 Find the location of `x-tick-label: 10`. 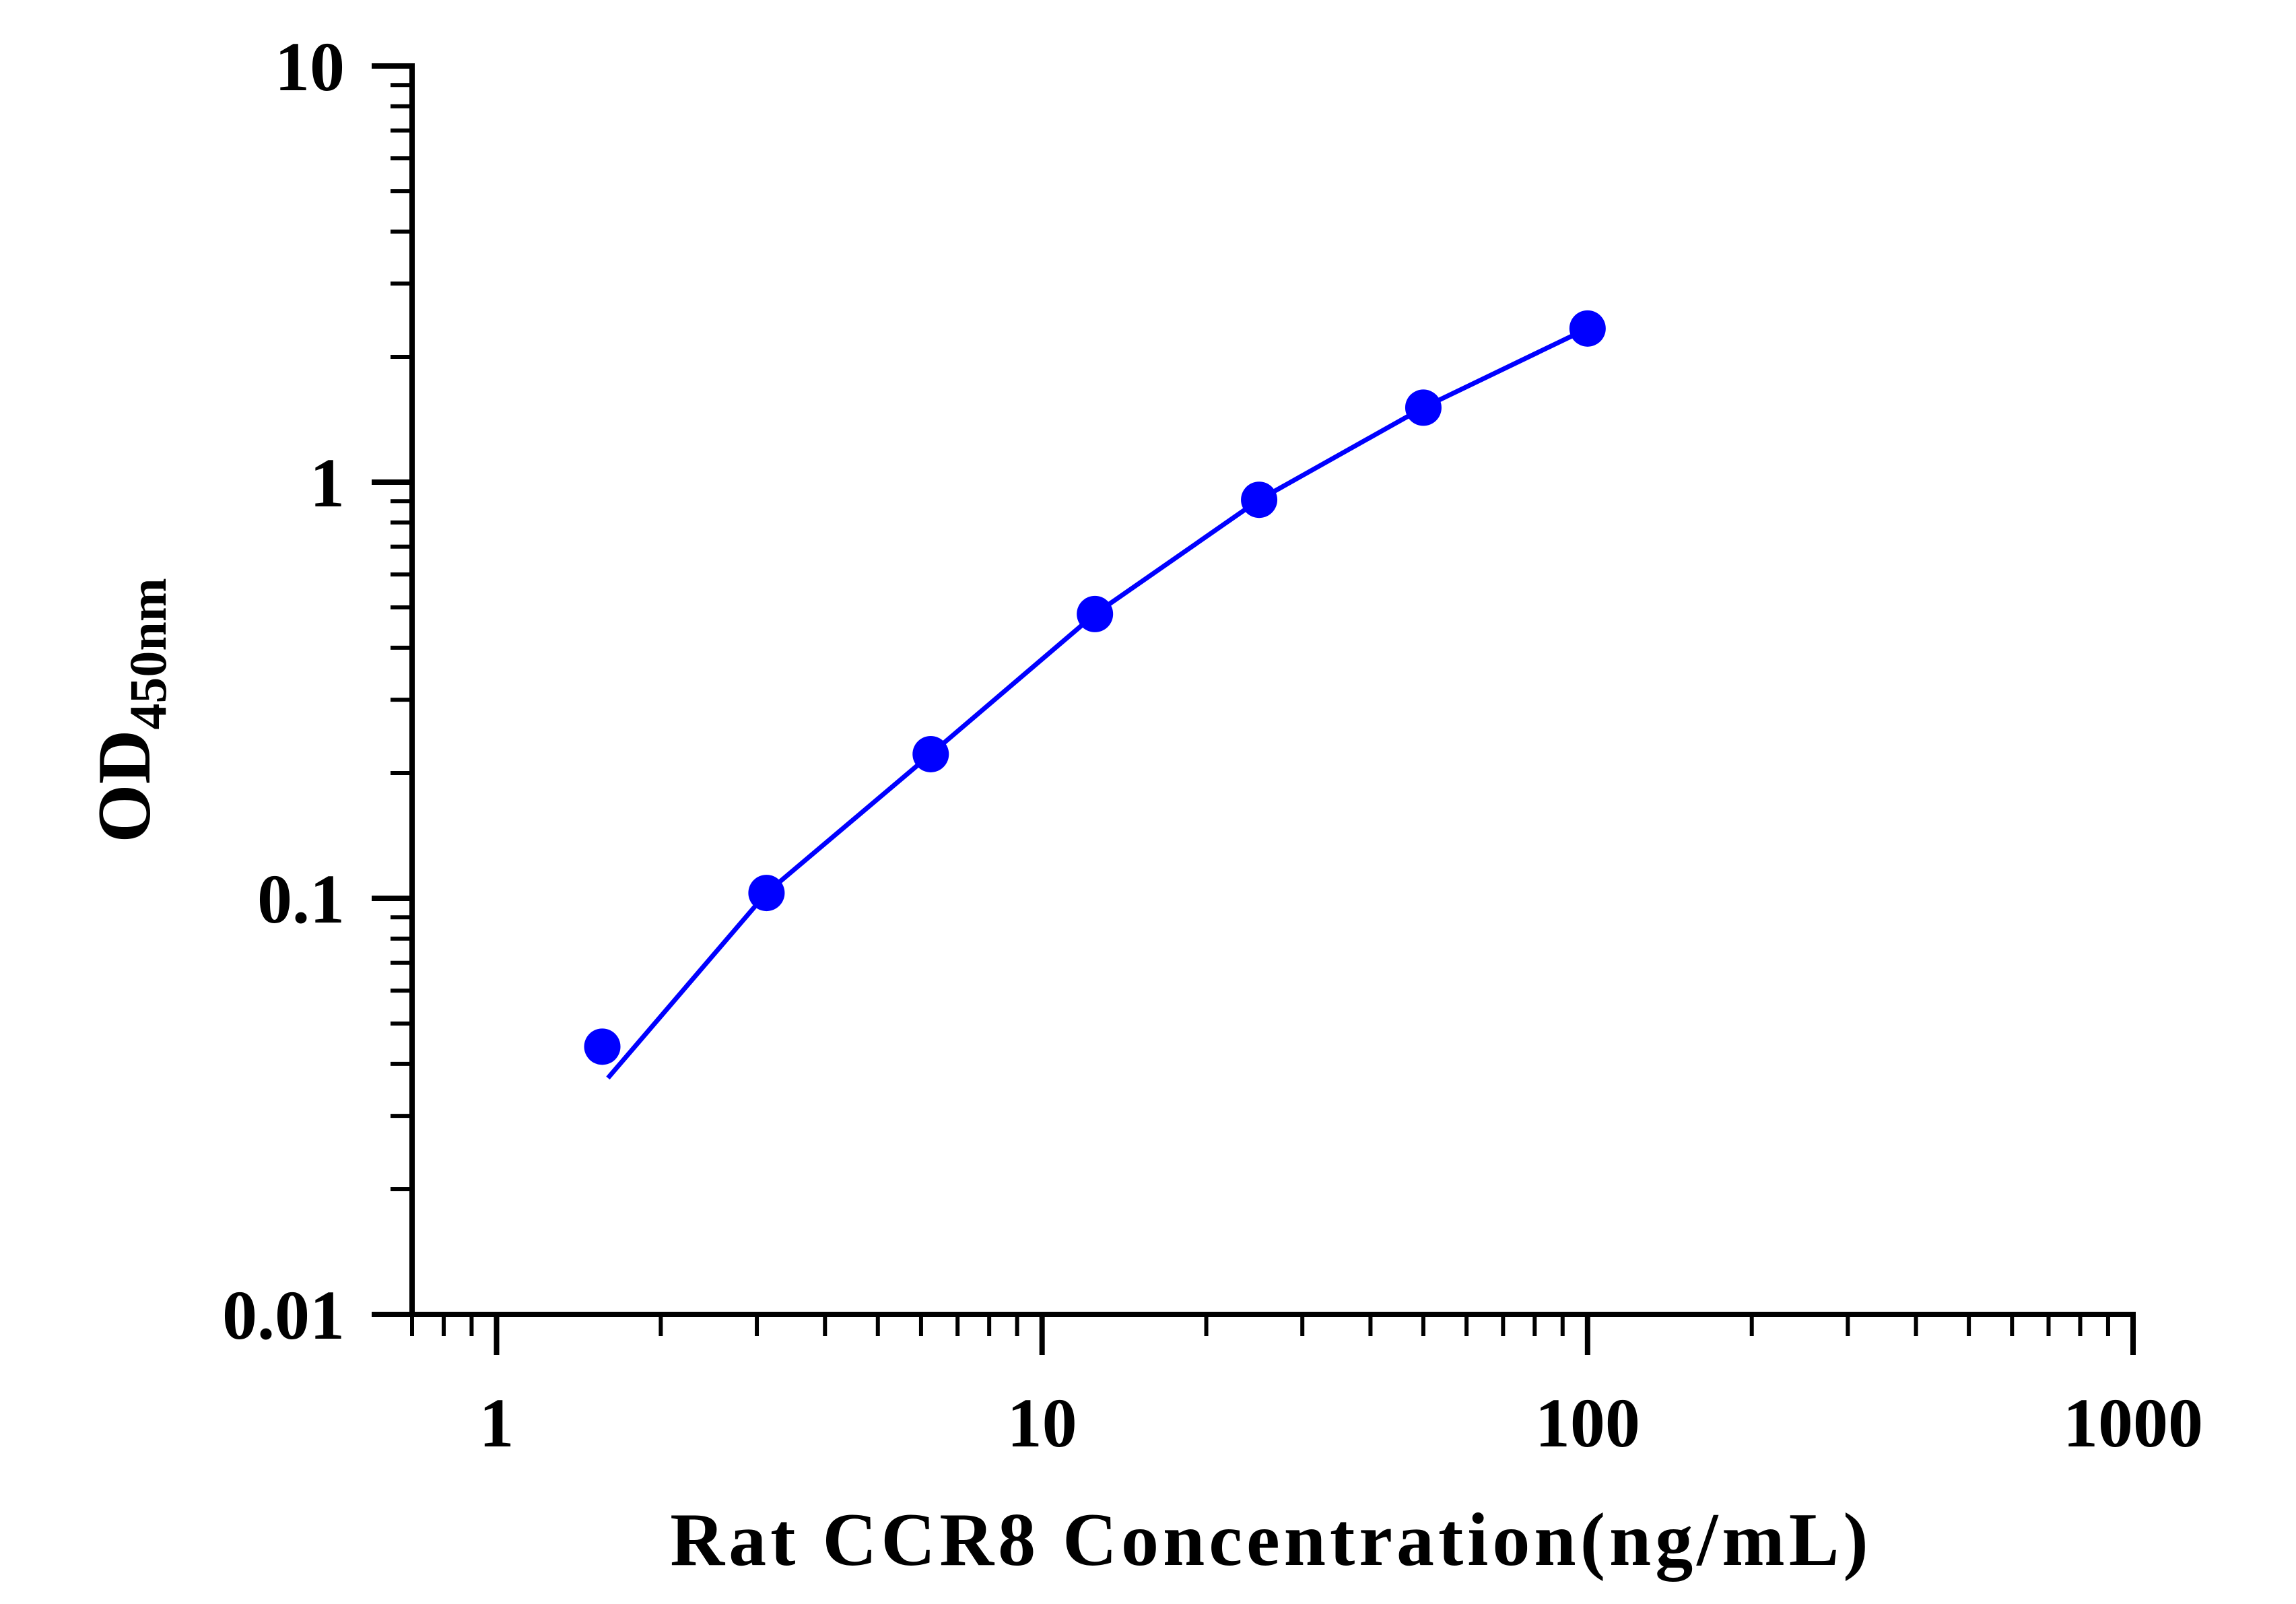

x-tick-label: 10 is located at coordinates (1042, 1423).